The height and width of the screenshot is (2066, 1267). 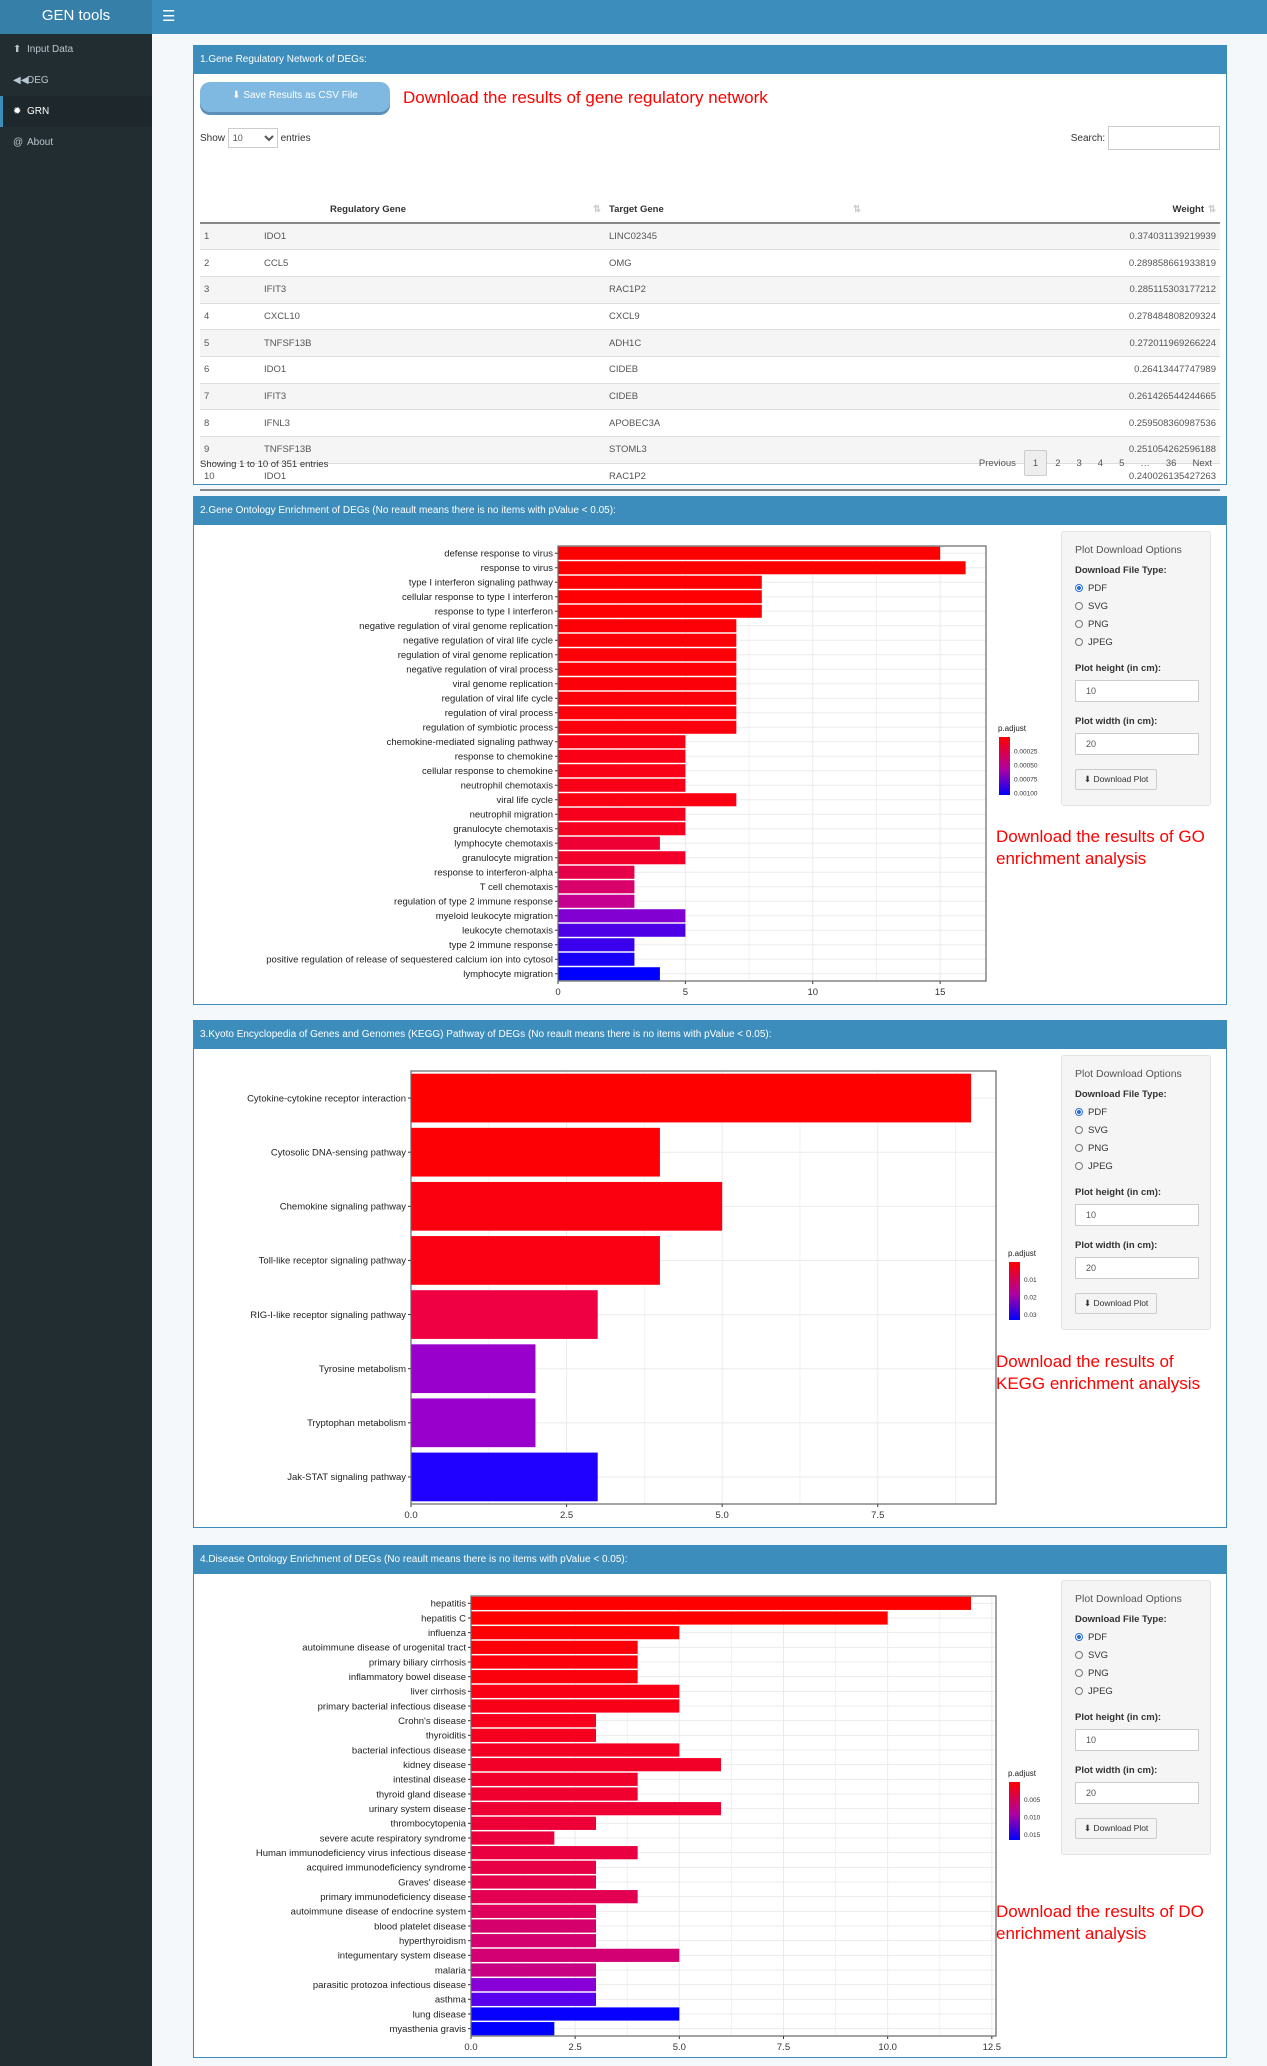 I want to click on column-header: Regulatory Gene ⇅, so click(x=432, y=210).